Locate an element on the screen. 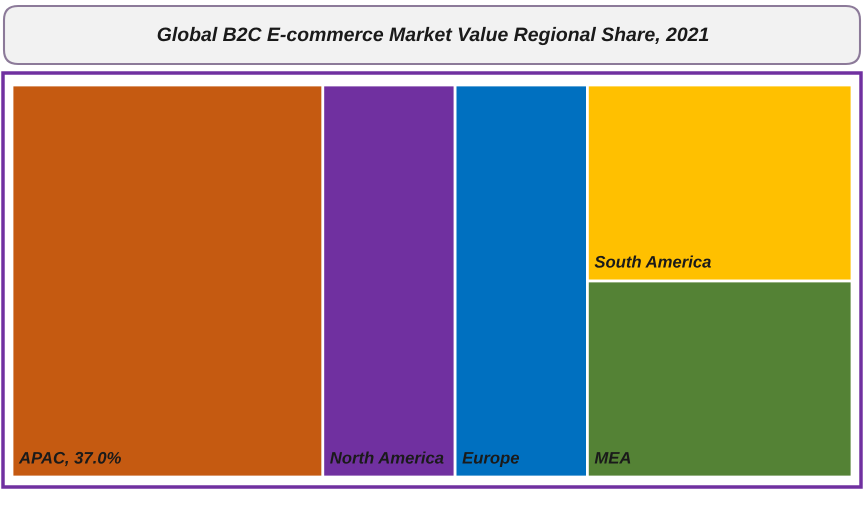  category-label: Europe is located at coordinates (491, 459).